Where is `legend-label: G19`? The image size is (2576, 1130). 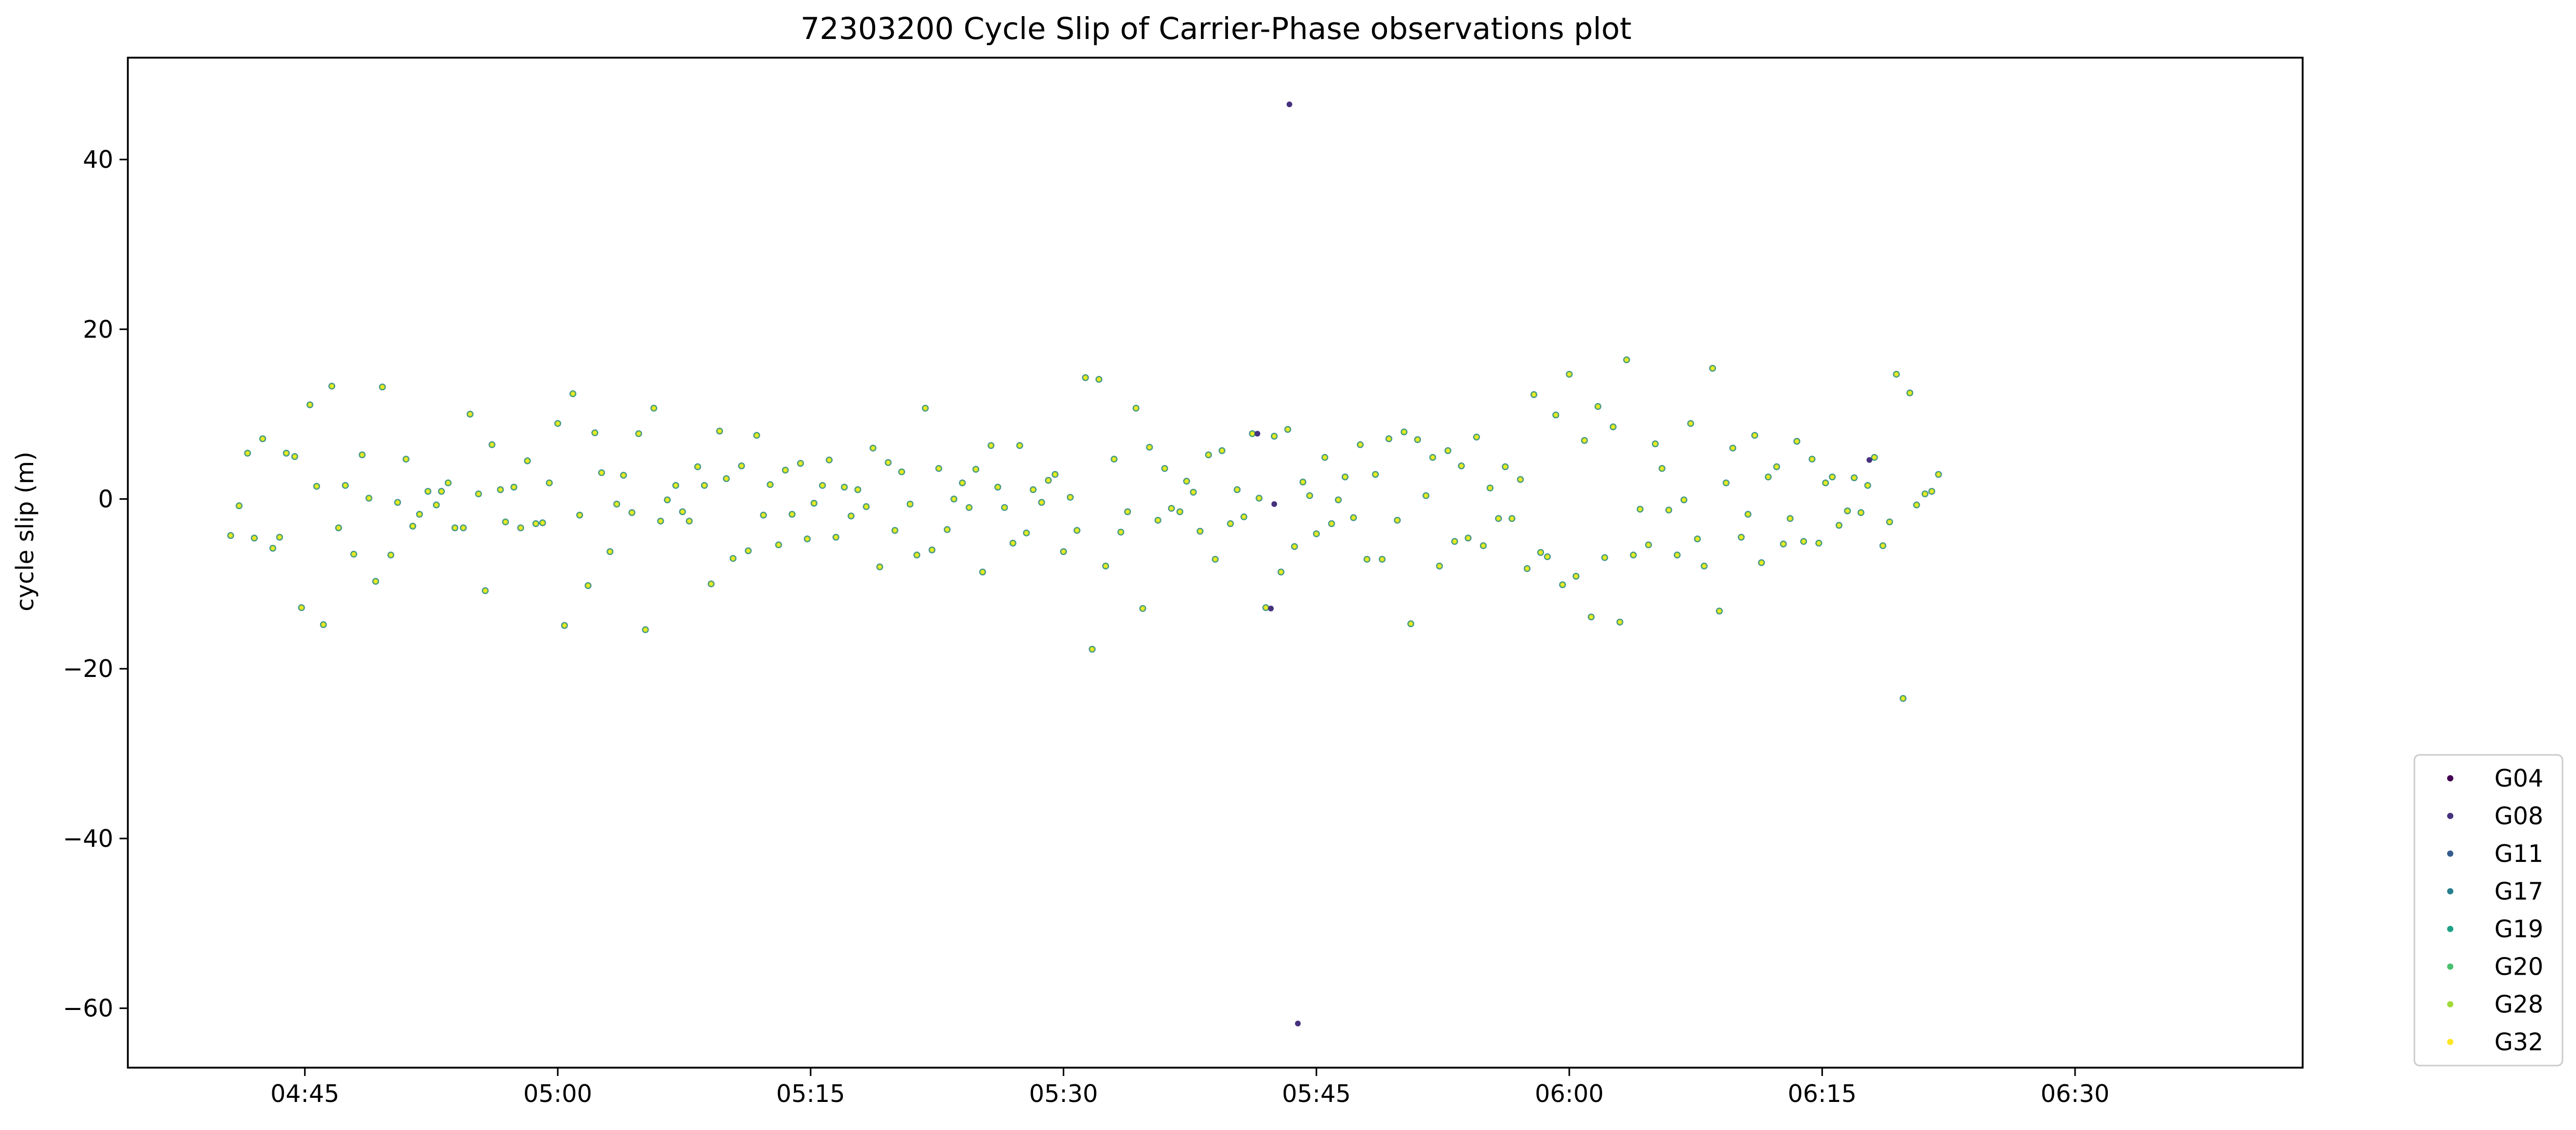 legend-label: G19 is located at coordinates (2518, 929).